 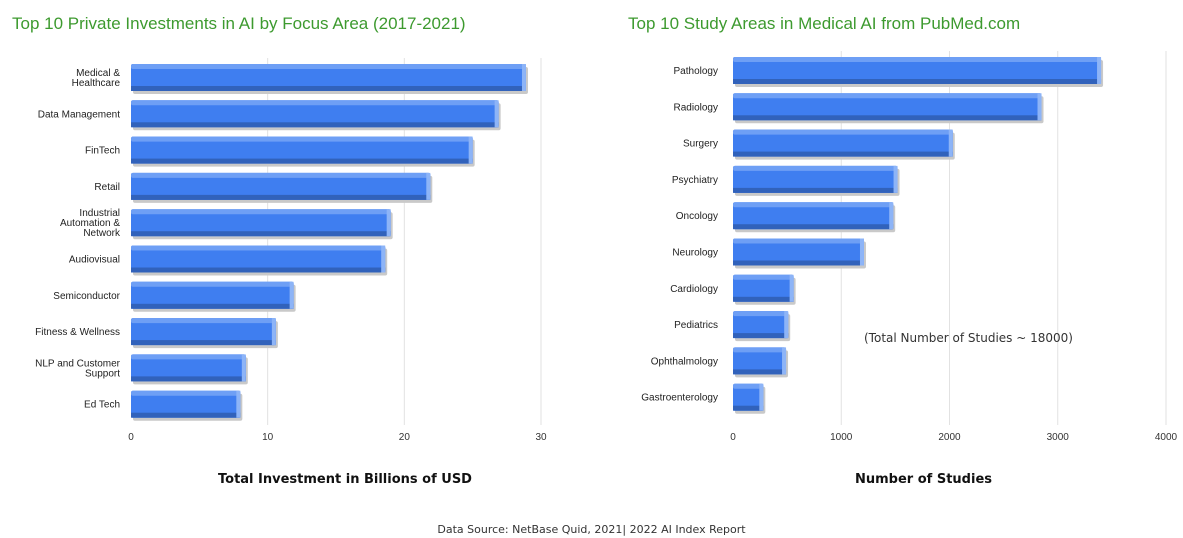 What do you see at coordinates (679, 398) in the screenshot?
I see `category-label: Gastroenterology` at bounding box center [679, 398].